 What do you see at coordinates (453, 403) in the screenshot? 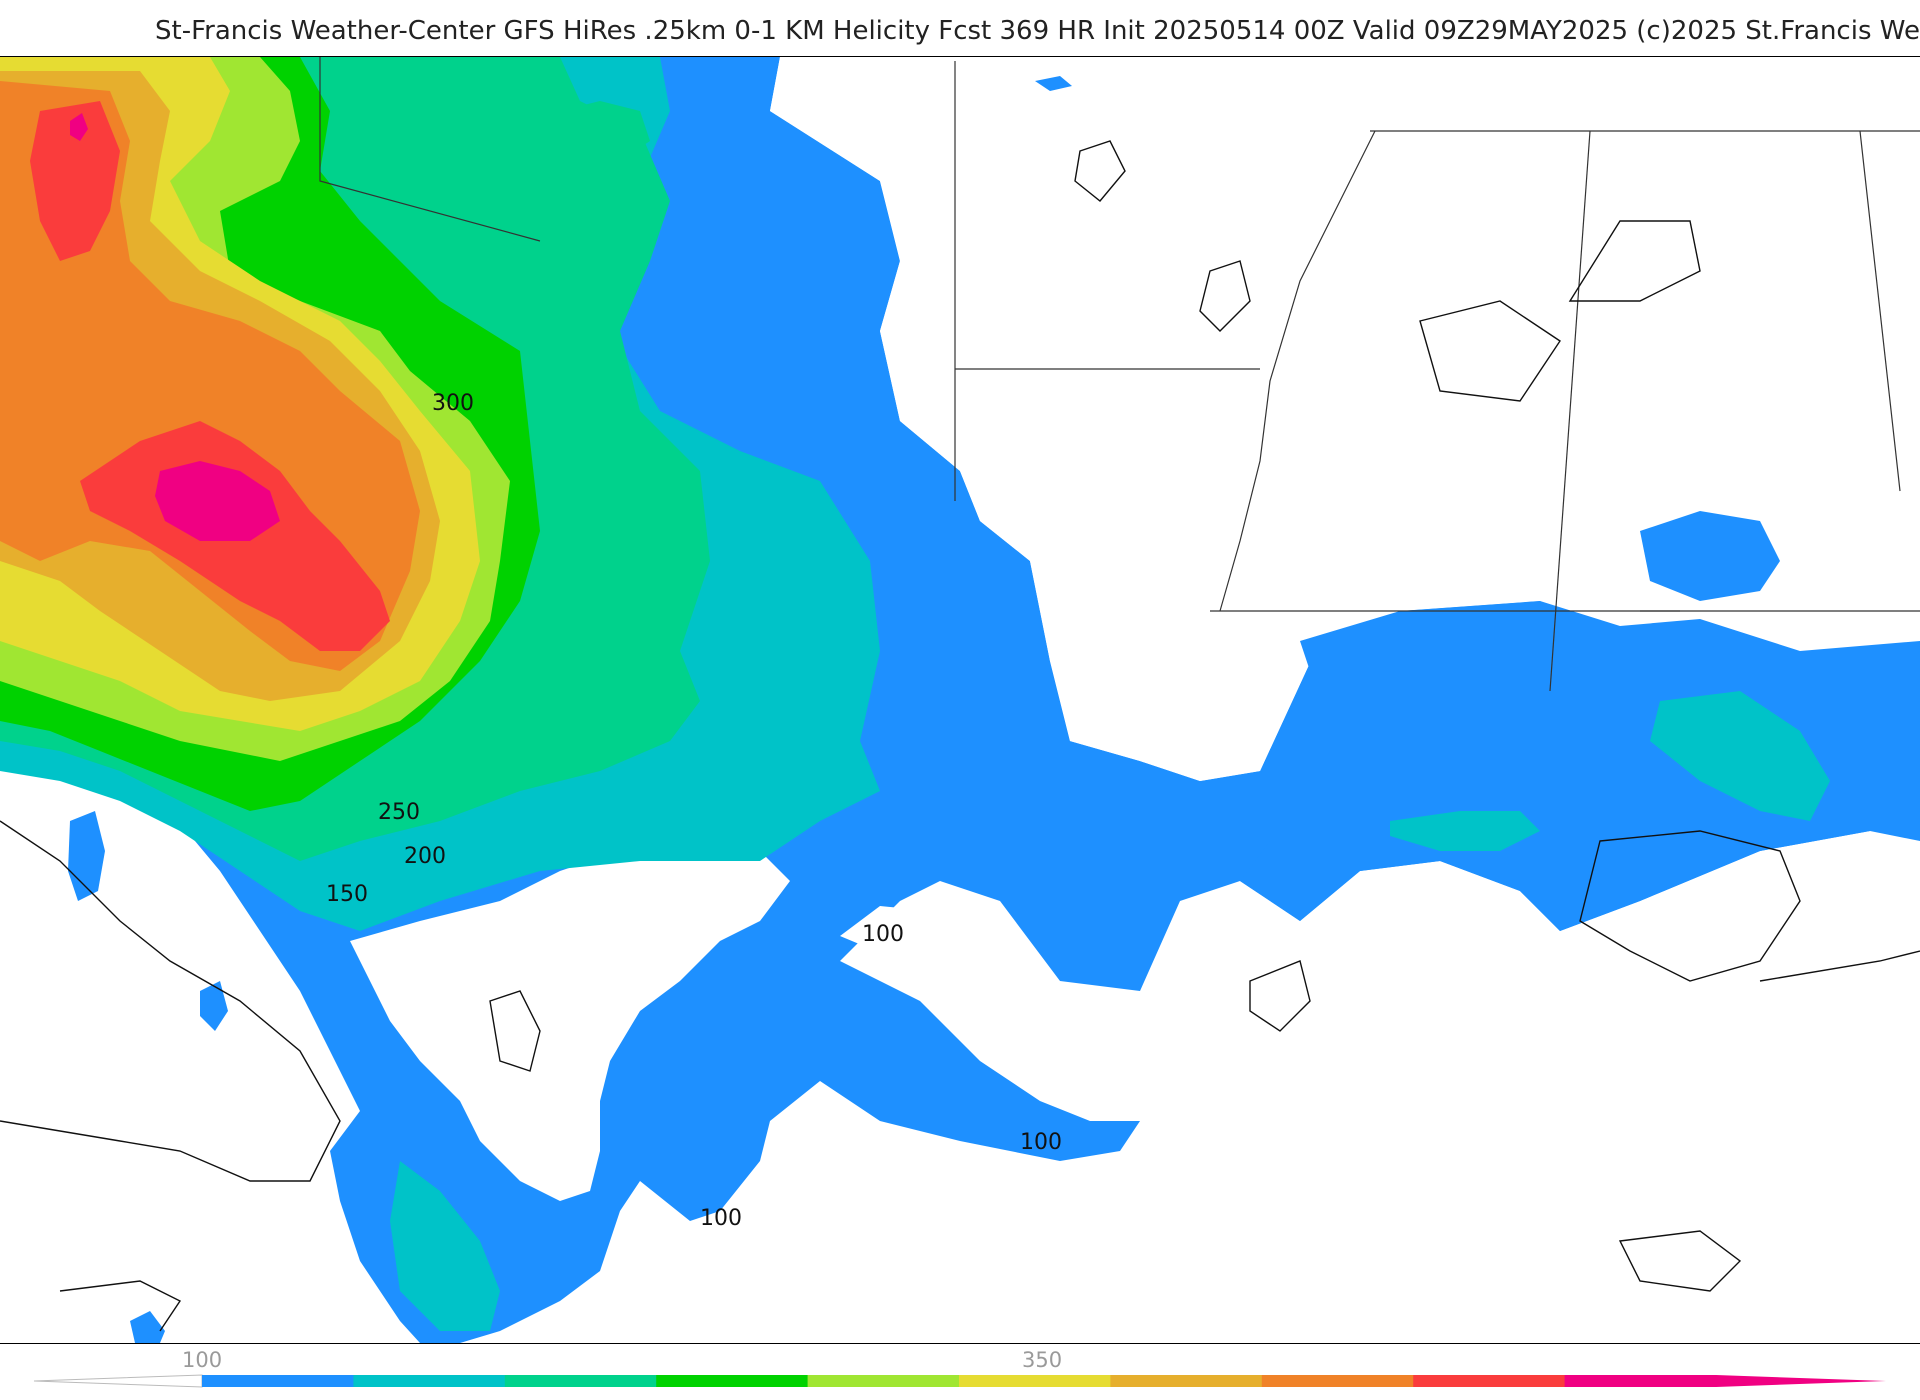
I see `contour-label-300: 300` at bounding box center [453, 403].